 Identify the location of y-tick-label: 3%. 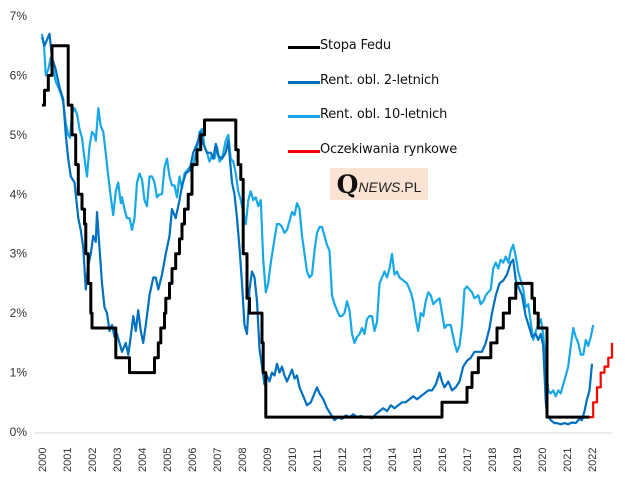
(19, 254).